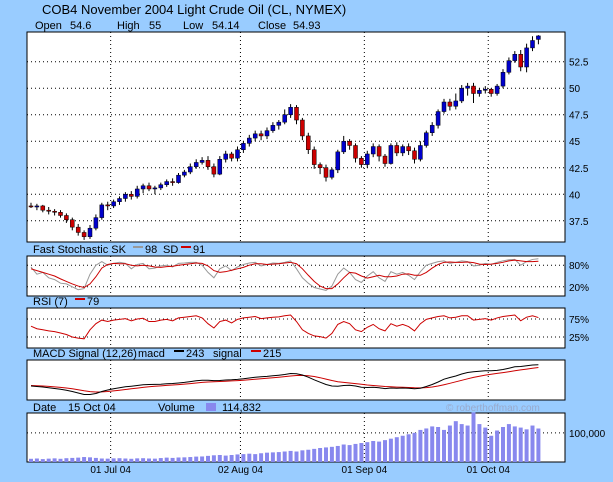 The image size is (613, 482). What do you see at coordinates (93, 302) in the screenshot?
I see `rsi-value: 79` at bounding box center [93, 302].